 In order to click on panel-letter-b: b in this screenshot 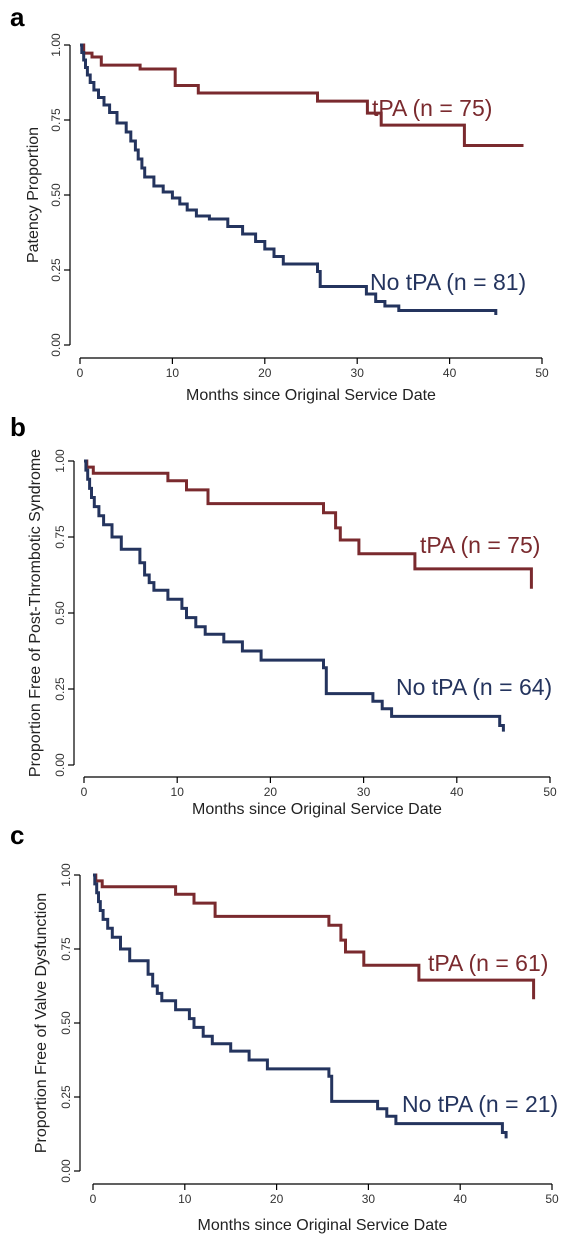, I will do `click(18, 427)`.